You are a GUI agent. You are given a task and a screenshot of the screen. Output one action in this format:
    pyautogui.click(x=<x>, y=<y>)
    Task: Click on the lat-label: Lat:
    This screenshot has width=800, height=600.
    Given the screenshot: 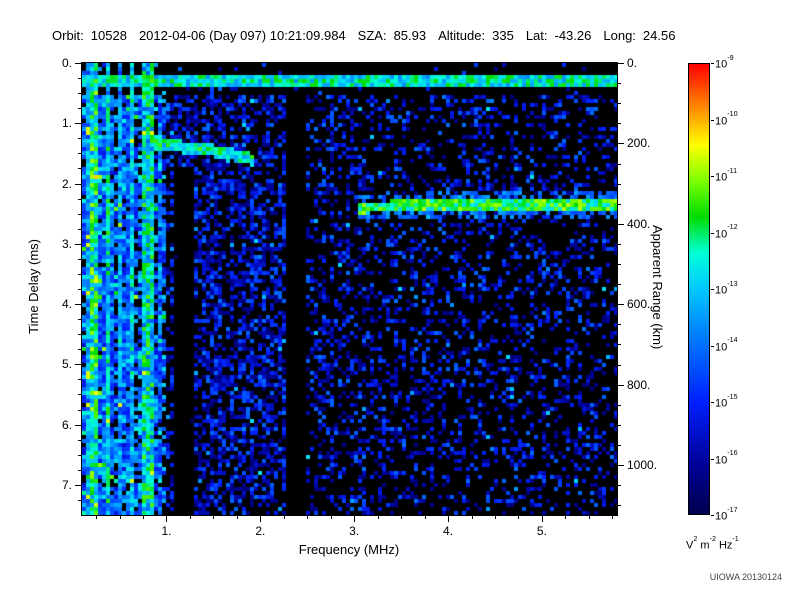 What is the action you would take?
    pyautogui.click(x=536, y=35)
    